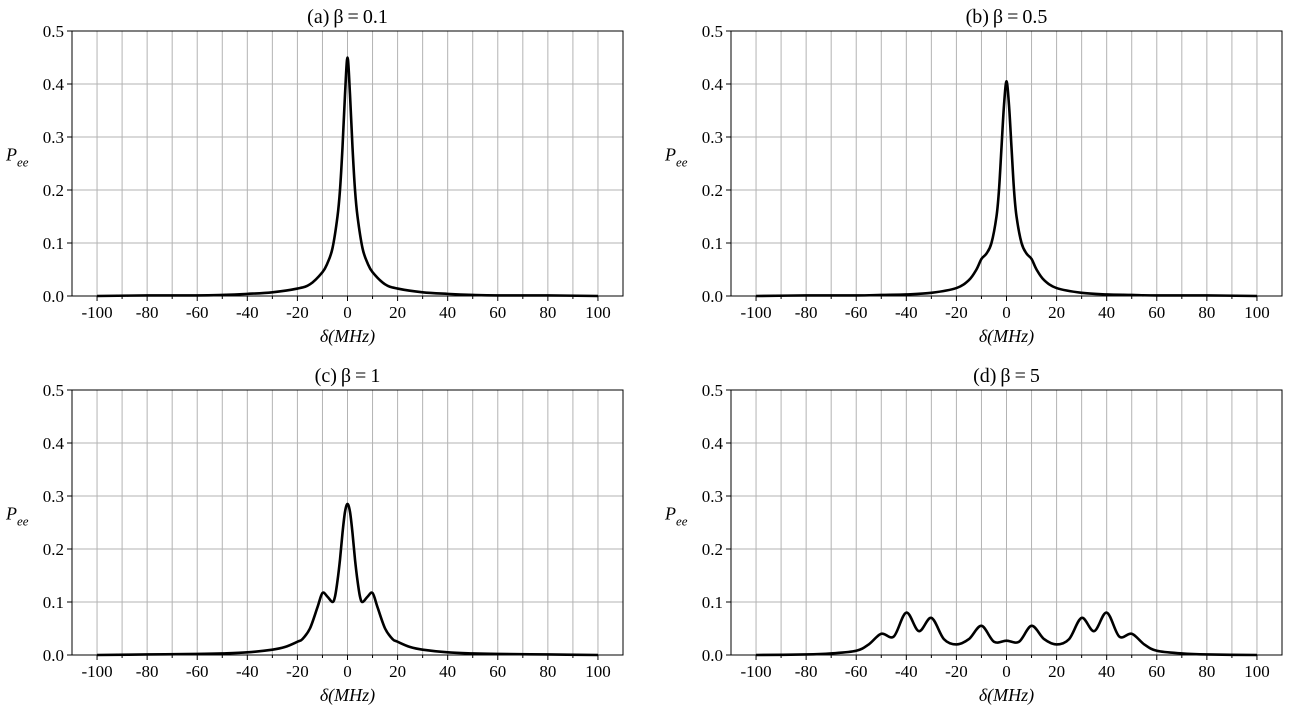  Describe the element at coordinates (1007, 17) in the screenshot. I see `panel-title: (b) β = 0.5` at that location.